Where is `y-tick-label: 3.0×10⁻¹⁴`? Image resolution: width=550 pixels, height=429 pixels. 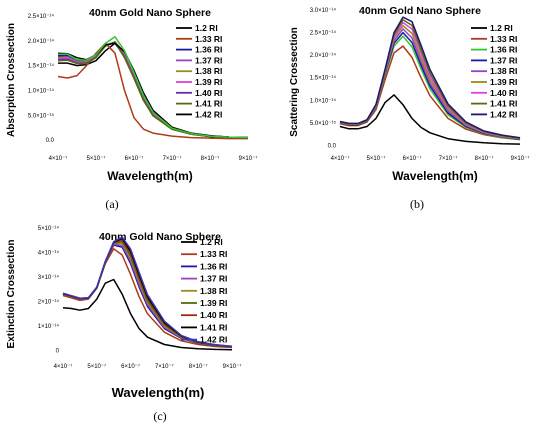
y-tick-label: 3.0×10⁻¹⁴ is located at coordinates (323, 10).